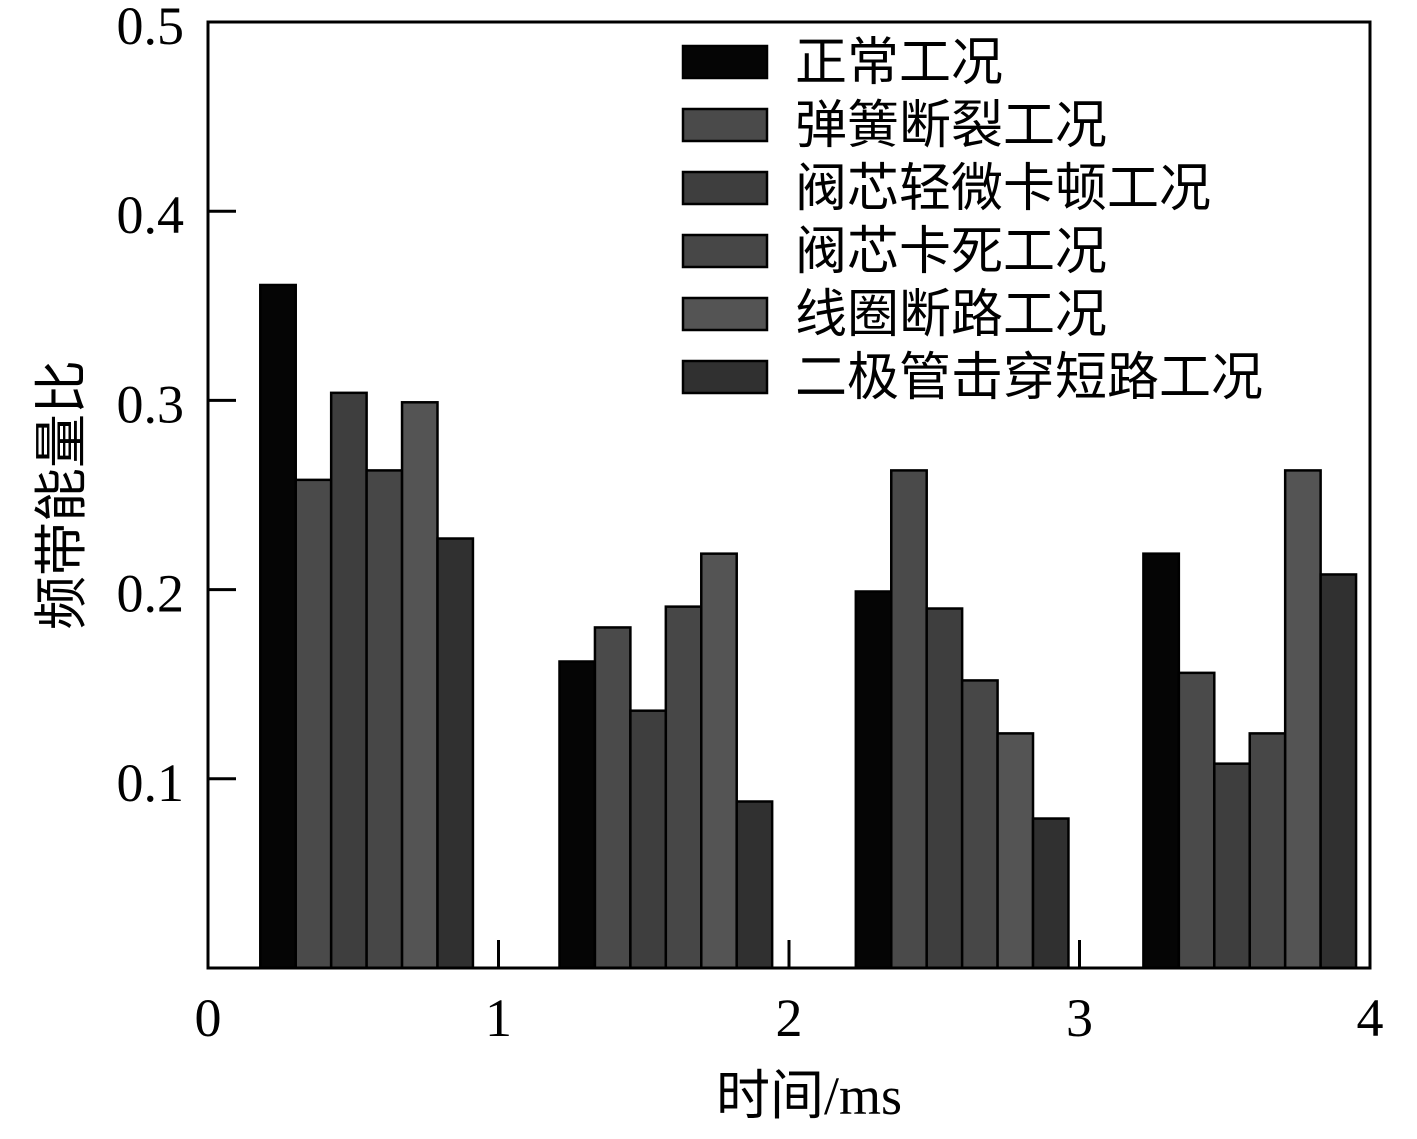 This screenshot has width=1417, height=1139. Describe the element at coordinates (498, 1018) in the screenshot. I see `x-tick-label: 1` at that location.